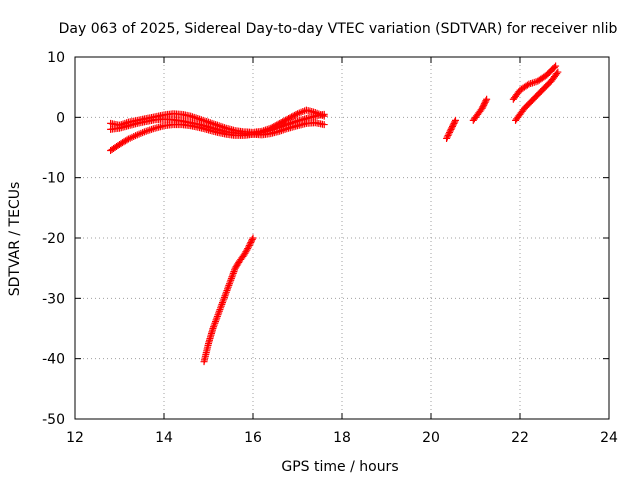  Describe the element at coordinates (53, 420) in the screenshot. I see `y-tick-label: -50` at that location.